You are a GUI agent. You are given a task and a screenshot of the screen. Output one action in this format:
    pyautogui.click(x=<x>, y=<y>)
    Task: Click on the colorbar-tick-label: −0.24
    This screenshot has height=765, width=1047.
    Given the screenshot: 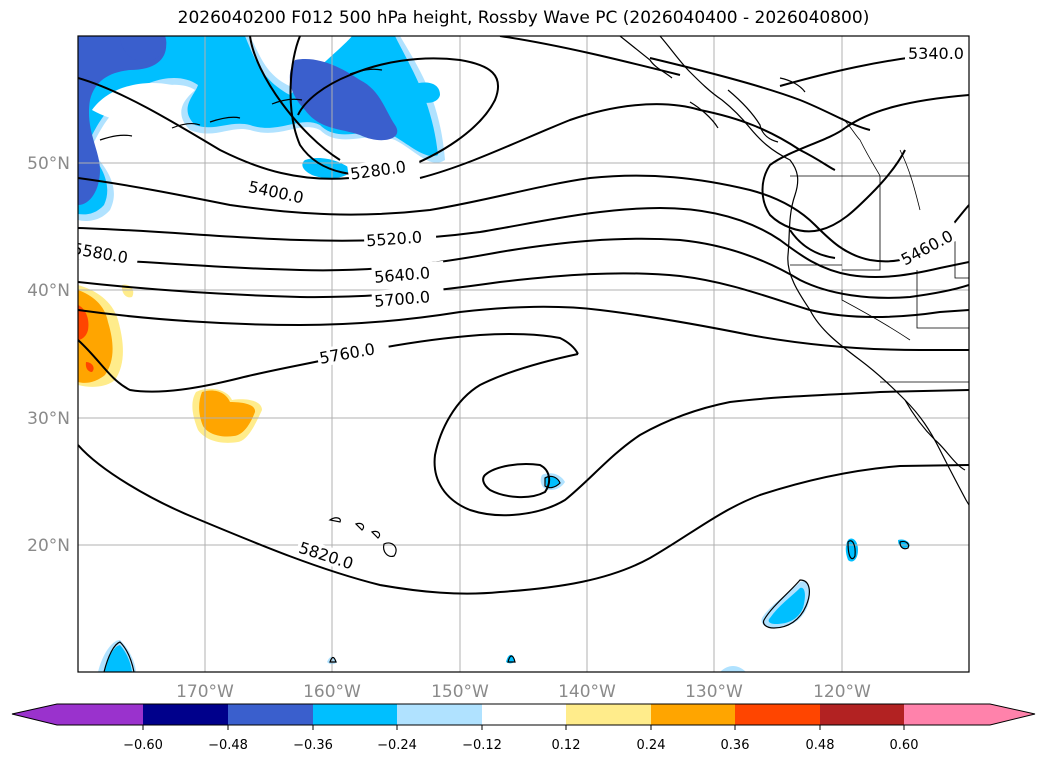 What is the action you would take?
    pyautogui.click(x=397, y=745)
    